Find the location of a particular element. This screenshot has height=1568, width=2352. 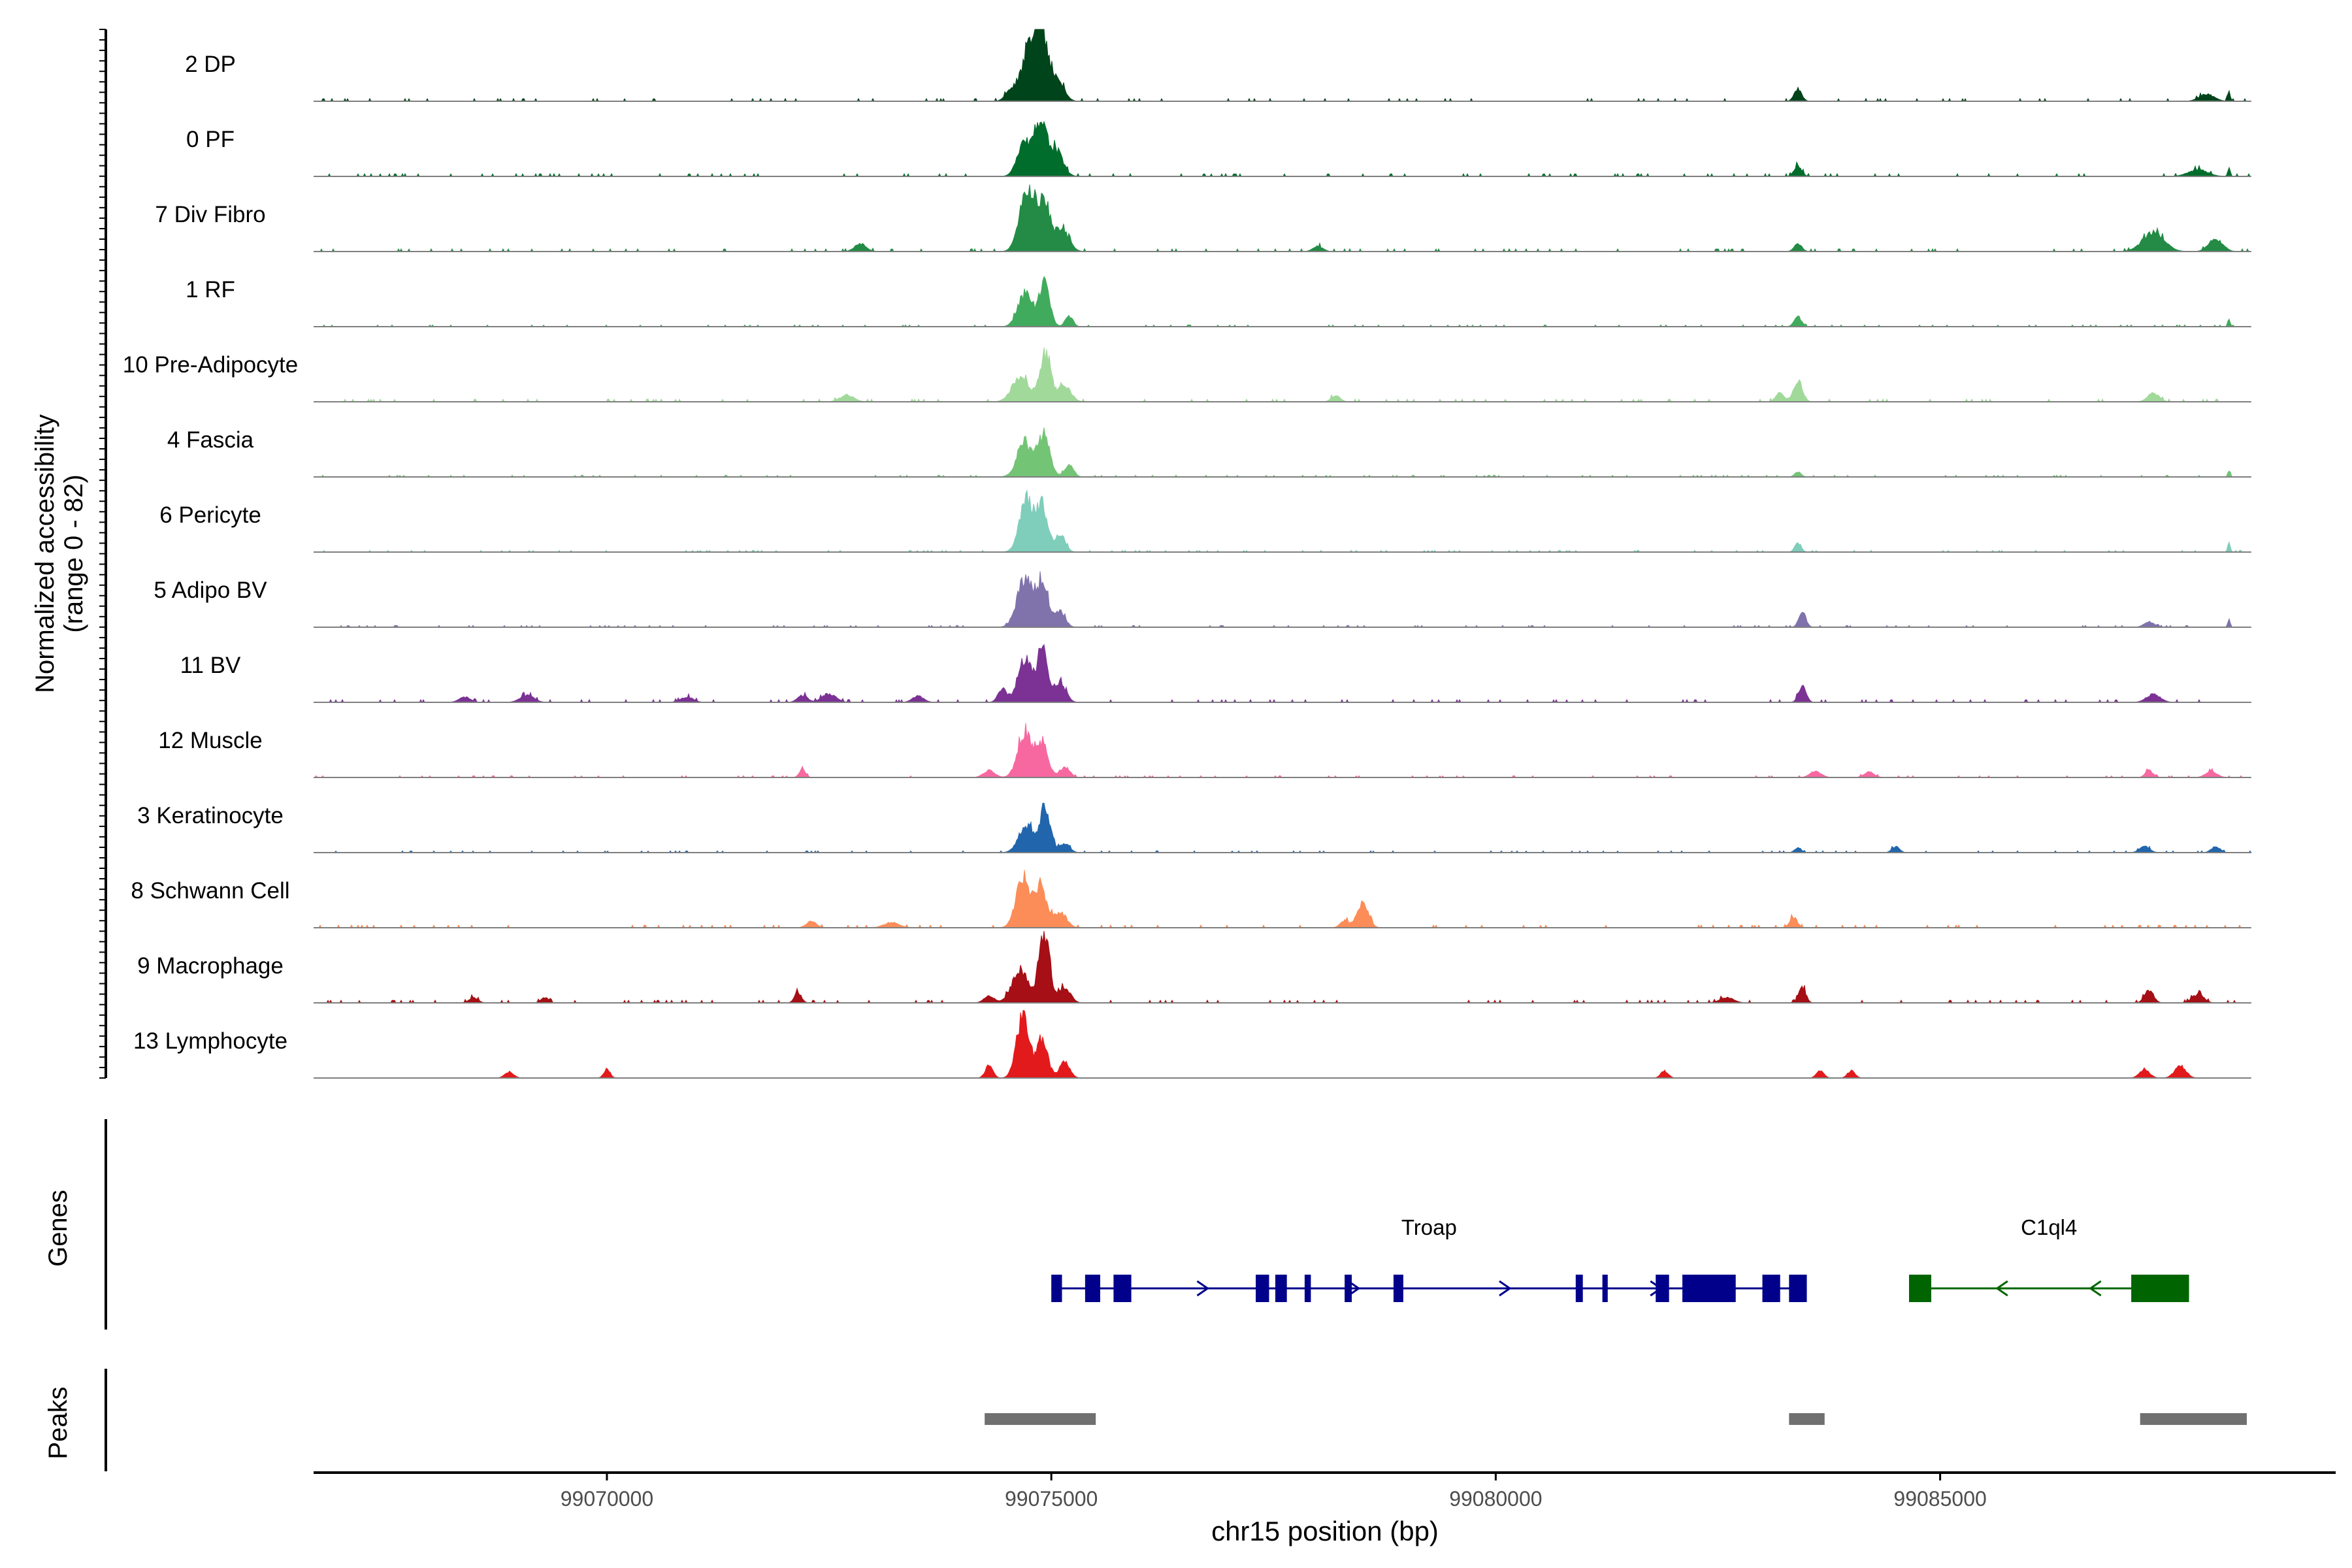

x-axis: 99070000 99075000 99080000 99085000 is located at coordinates (1325, 1492).